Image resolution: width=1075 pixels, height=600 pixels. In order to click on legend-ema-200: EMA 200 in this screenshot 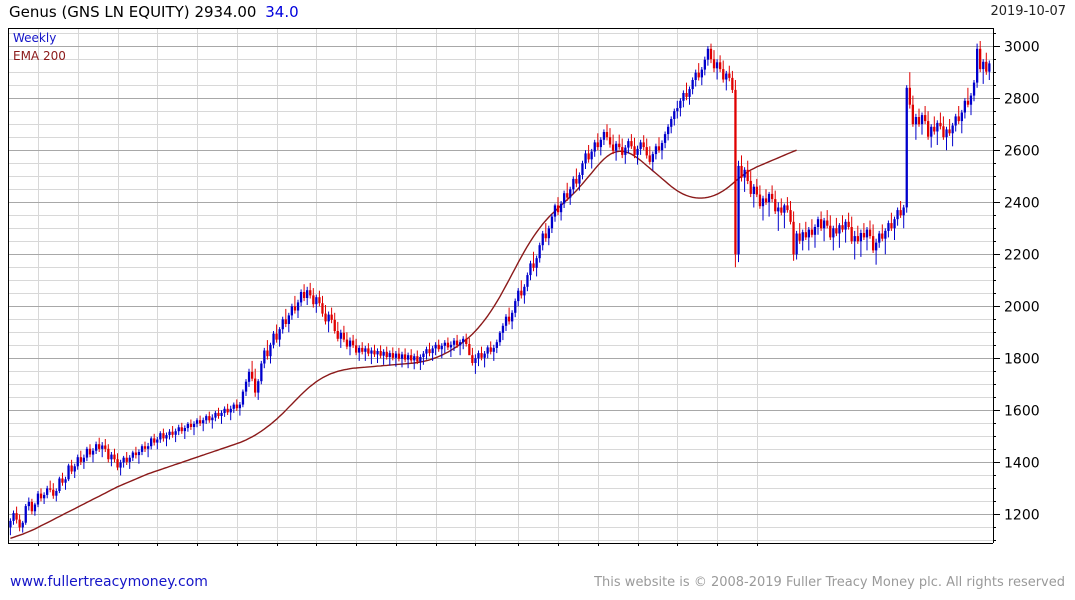, I will do `click(39, 56)`.